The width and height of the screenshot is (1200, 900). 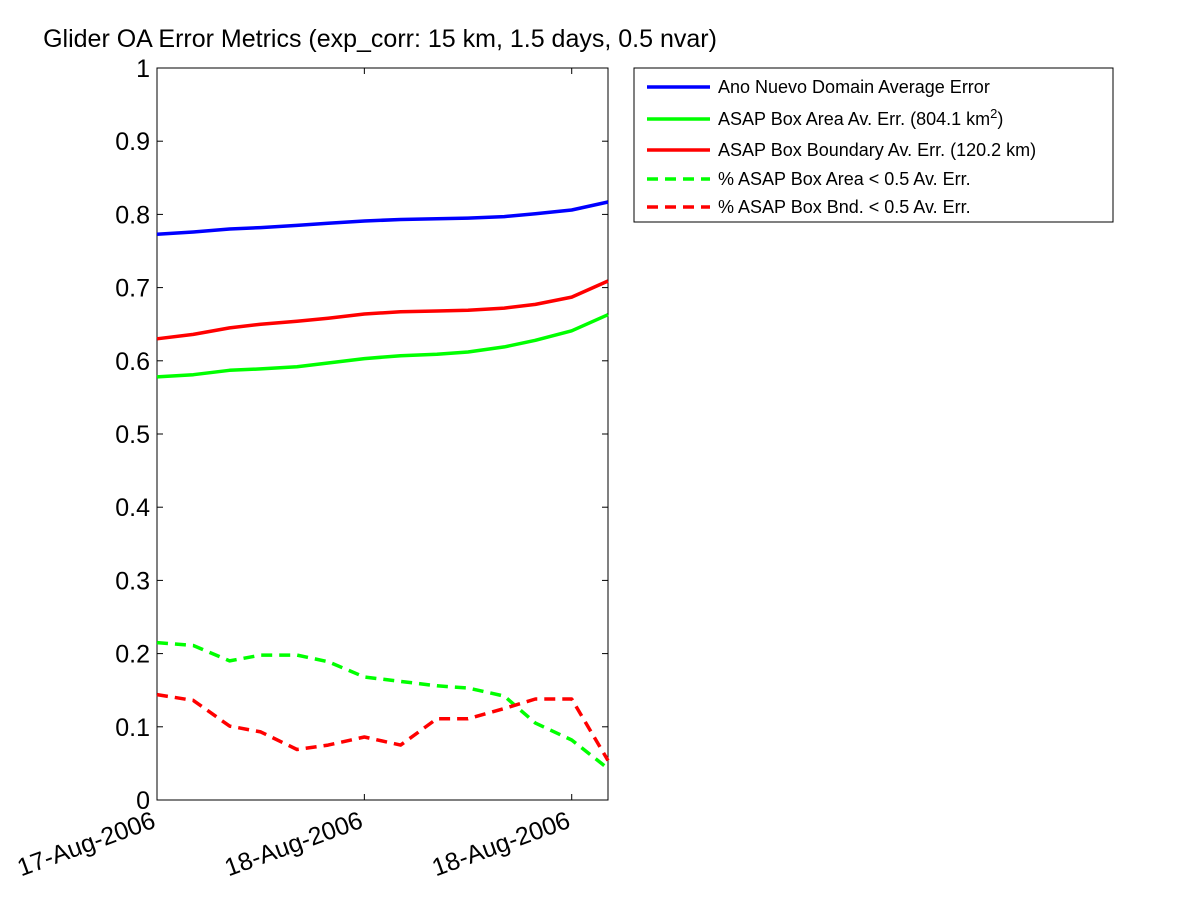 What do you see at coordinates (132, 508) in the screenshot?
I see `y-tick-label: 0.4` at bounding box center [132, 508].